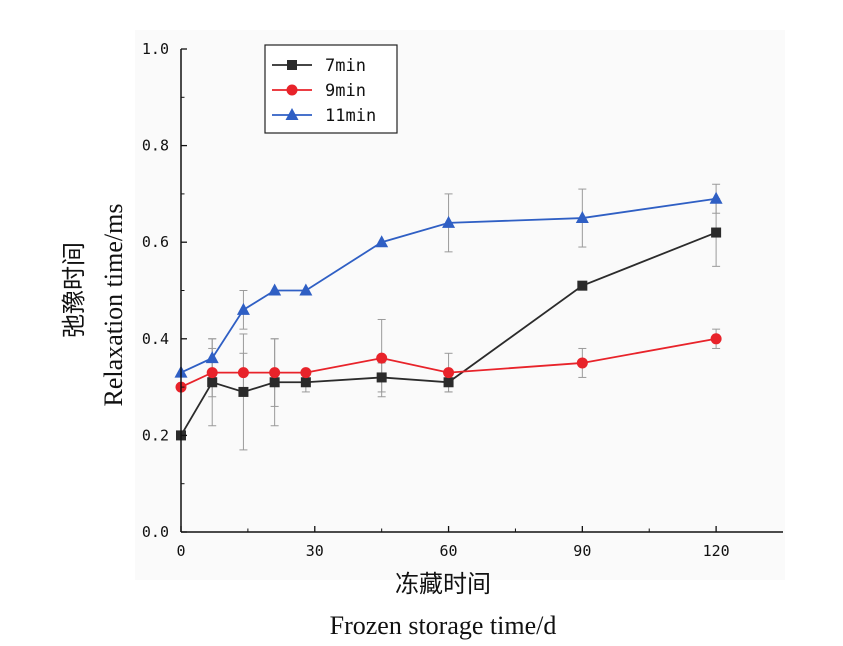 The height and width of the screenshot is (646, 843). I want to click on y-tick-label: 0.8, so click(155, 146).